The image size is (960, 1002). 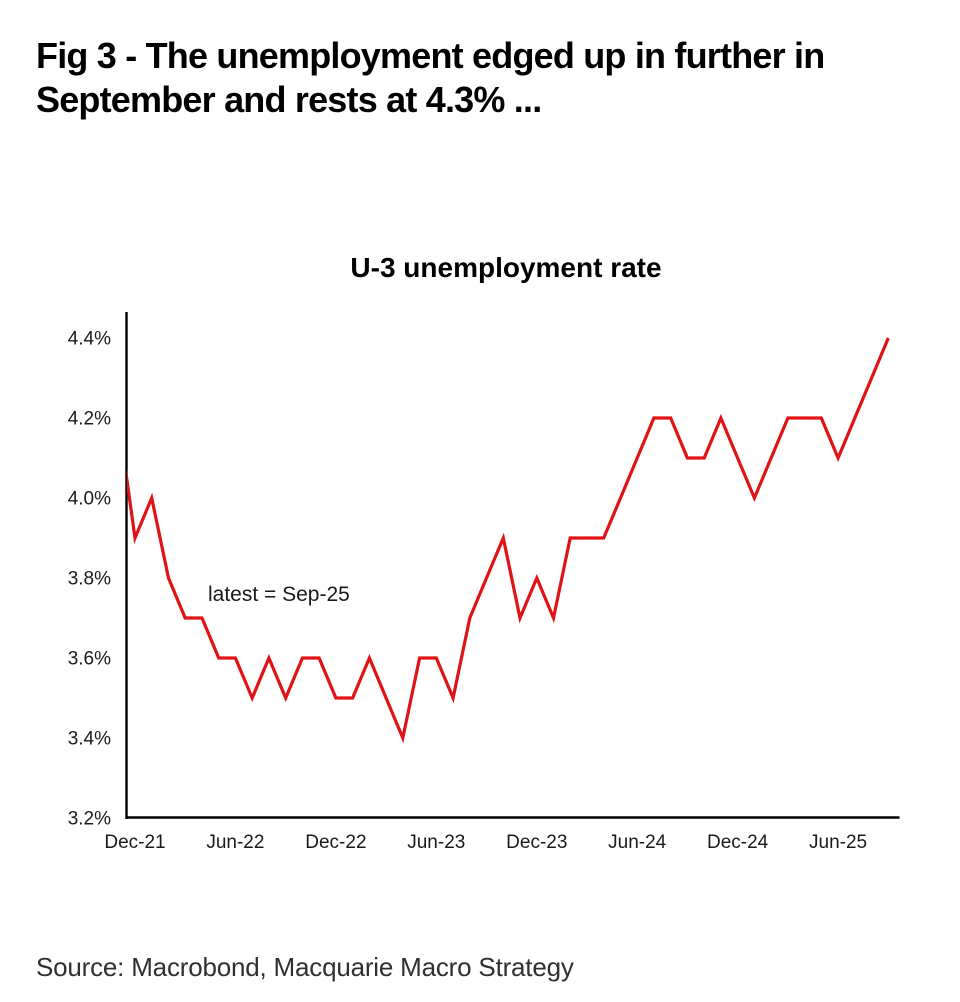 What do you see at coordinates (235, 842) in the screenshot?
I see `x-tick-label: Jun-22` at bounding box center [235, 842].